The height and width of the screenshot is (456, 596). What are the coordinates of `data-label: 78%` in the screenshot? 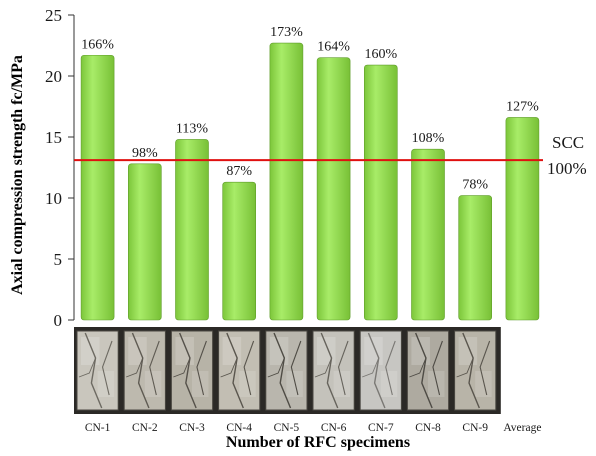 It's located at (475, 185).